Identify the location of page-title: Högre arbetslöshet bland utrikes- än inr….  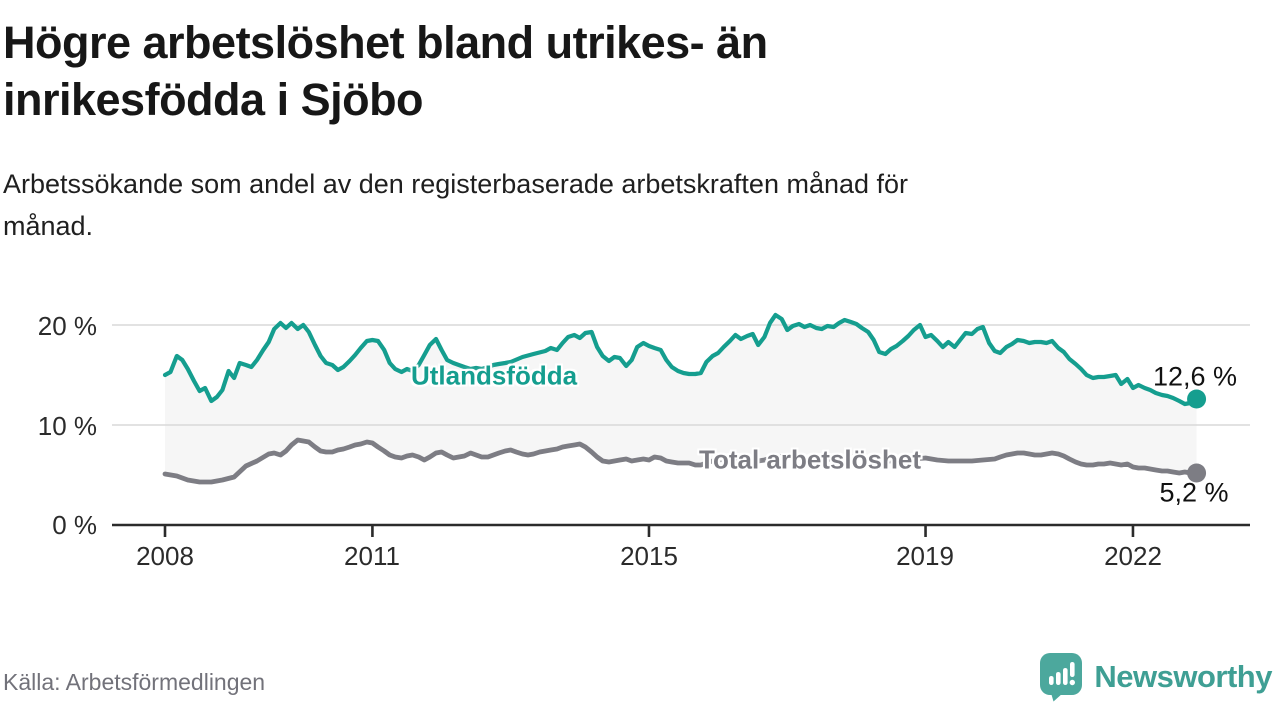
(578, 71).